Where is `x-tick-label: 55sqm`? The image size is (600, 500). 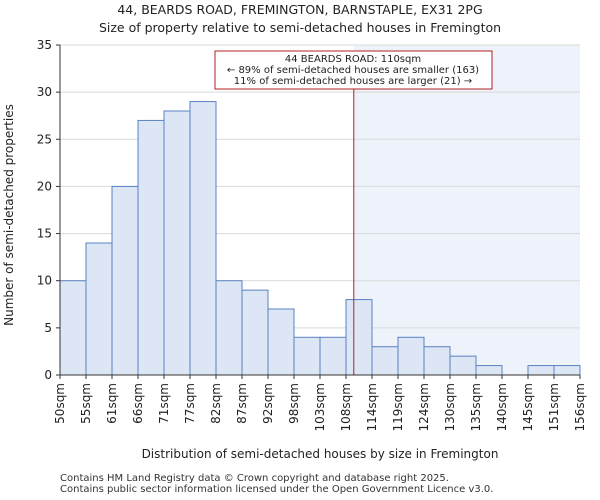 x-tick-label: 55sqm is located at coordinates (86, 403).